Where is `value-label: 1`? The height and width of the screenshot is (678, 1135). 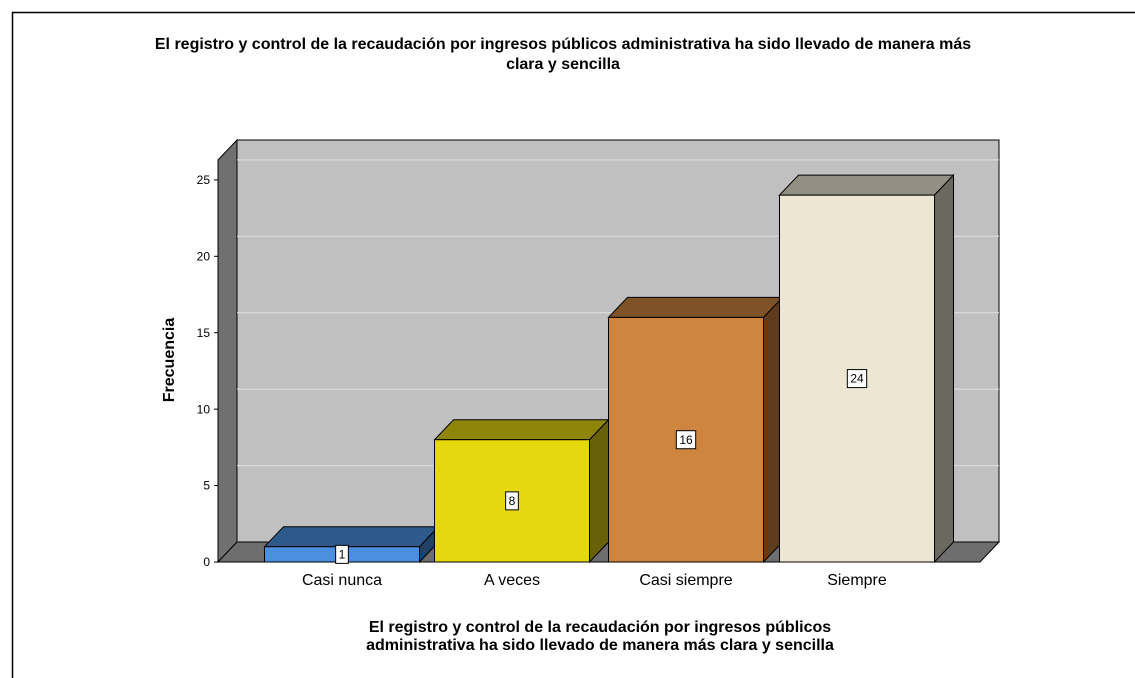
value-label: 1 is located at coordinates (342, 555).